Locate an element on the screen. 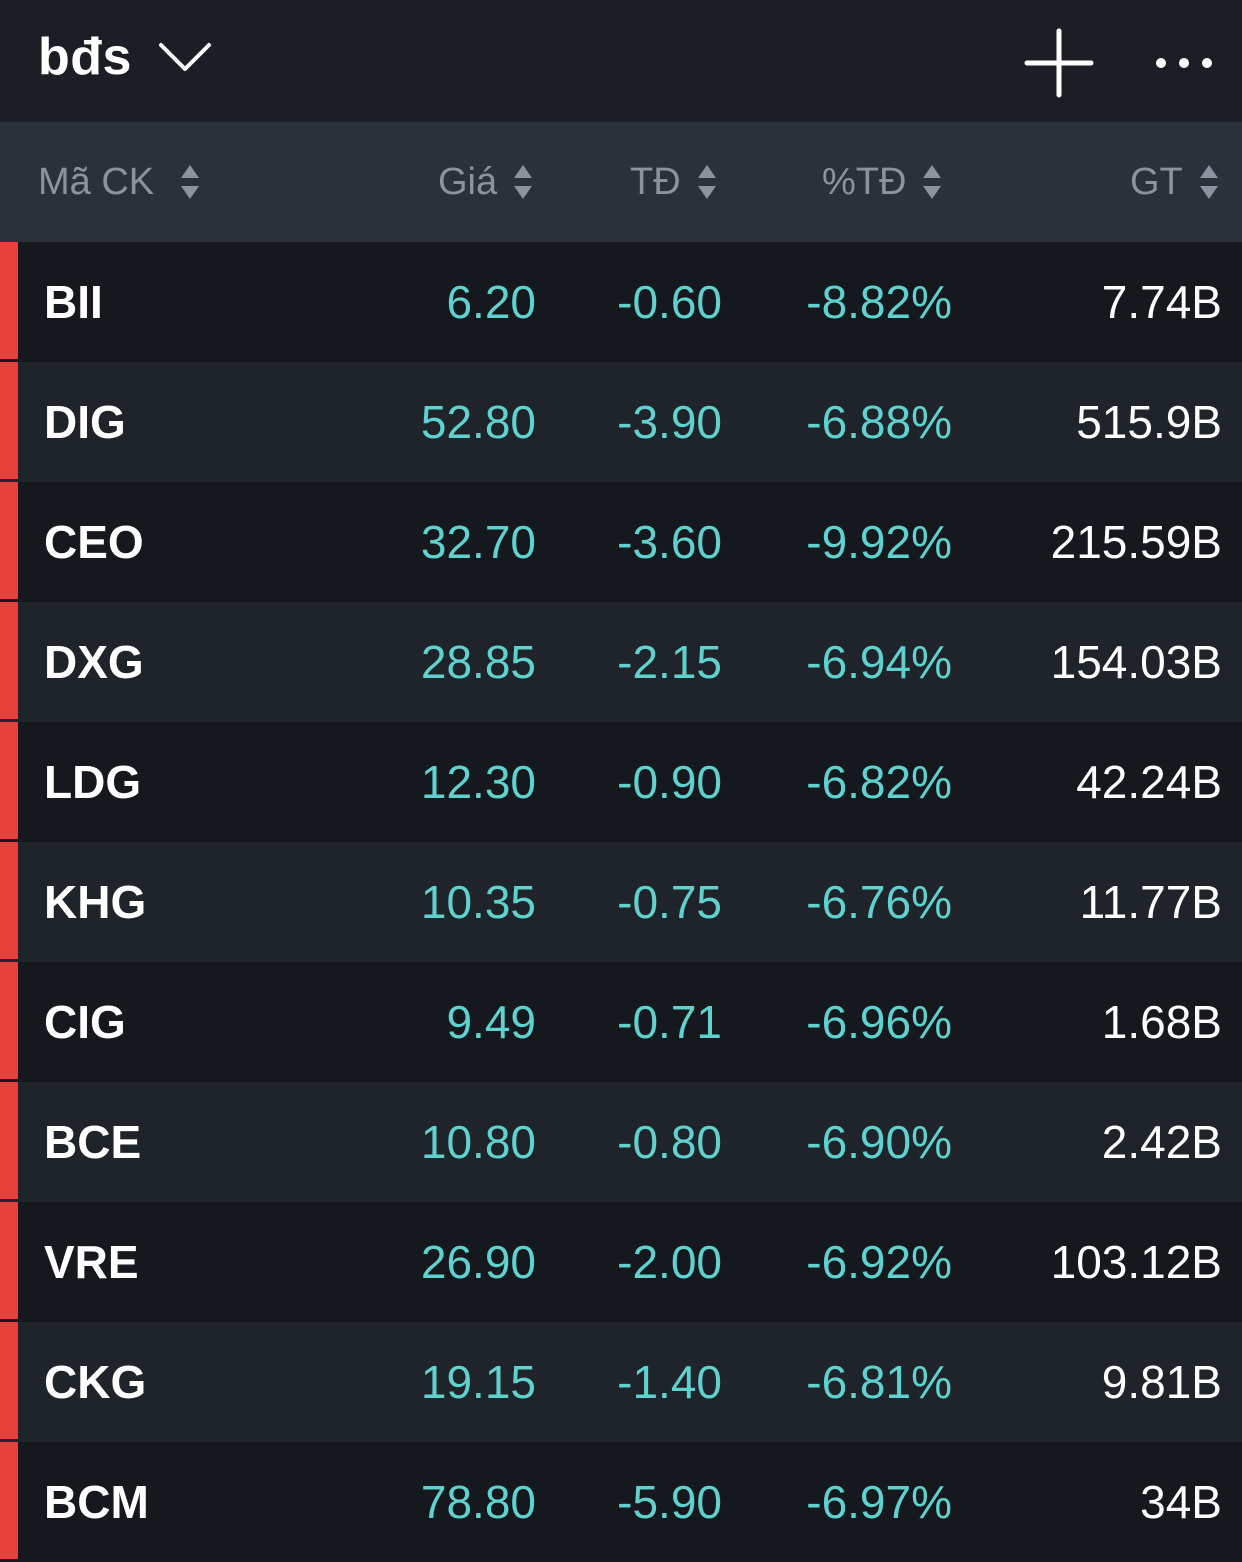 The height and width of the screenshot is (1562, 1242). table-row: CIG 9.49 -0.71 -6.96% 1.68B is located at coordinates (621, 1022).